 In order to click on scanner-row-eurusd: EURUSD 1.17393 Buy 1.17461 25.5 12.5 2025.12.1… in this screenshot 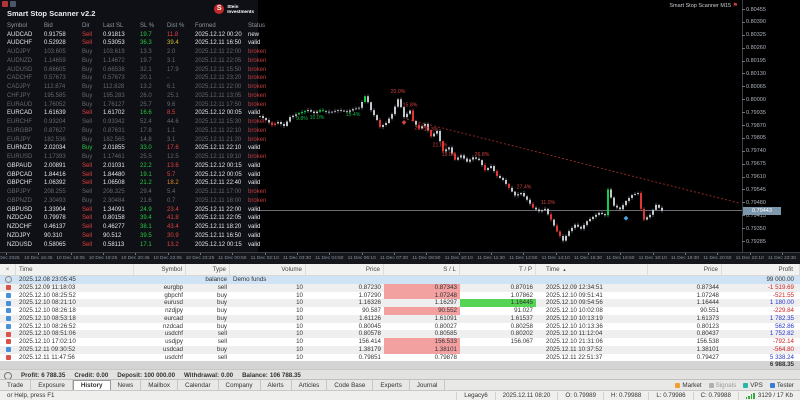, I will do `click(142, 157)`.